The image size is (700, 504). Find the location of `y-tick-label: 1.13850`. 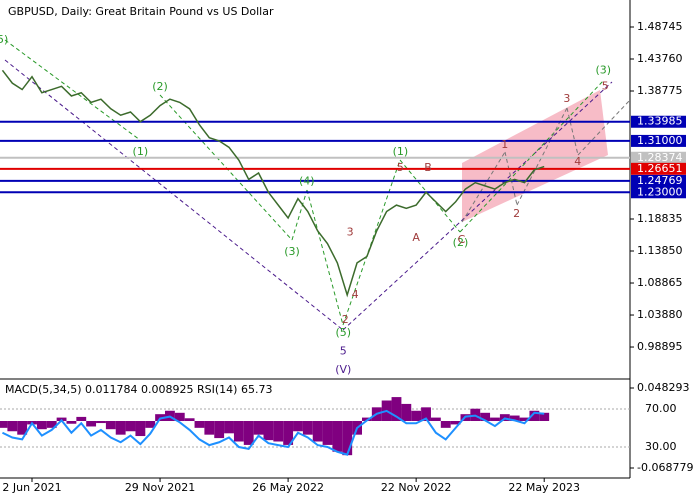

y-tick-label: 1.13850 is located at coordinates (660, 250).